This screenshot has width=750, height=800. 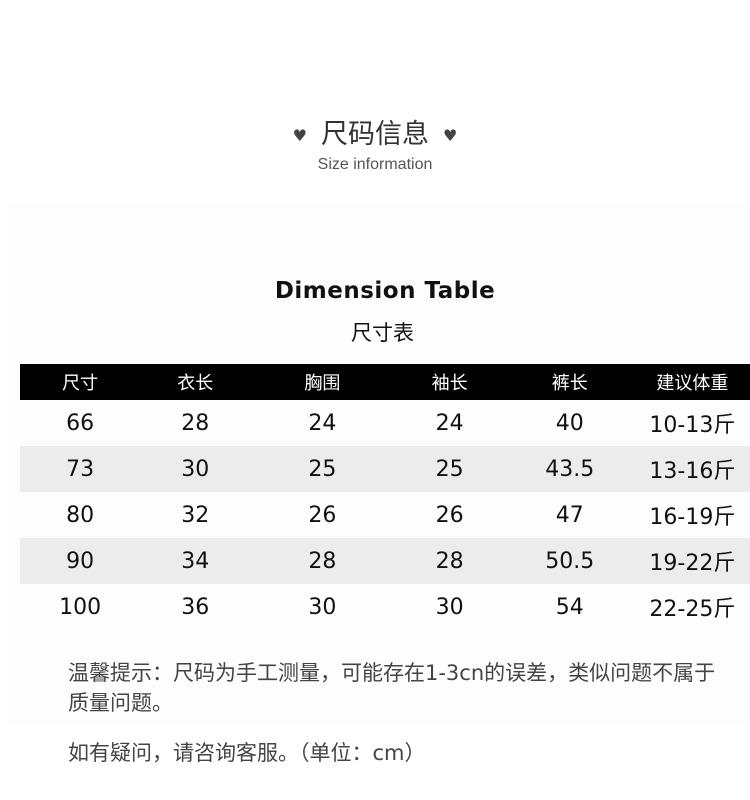 I want to click on table-cell: 22-25斤, so click(x=692, y=609).